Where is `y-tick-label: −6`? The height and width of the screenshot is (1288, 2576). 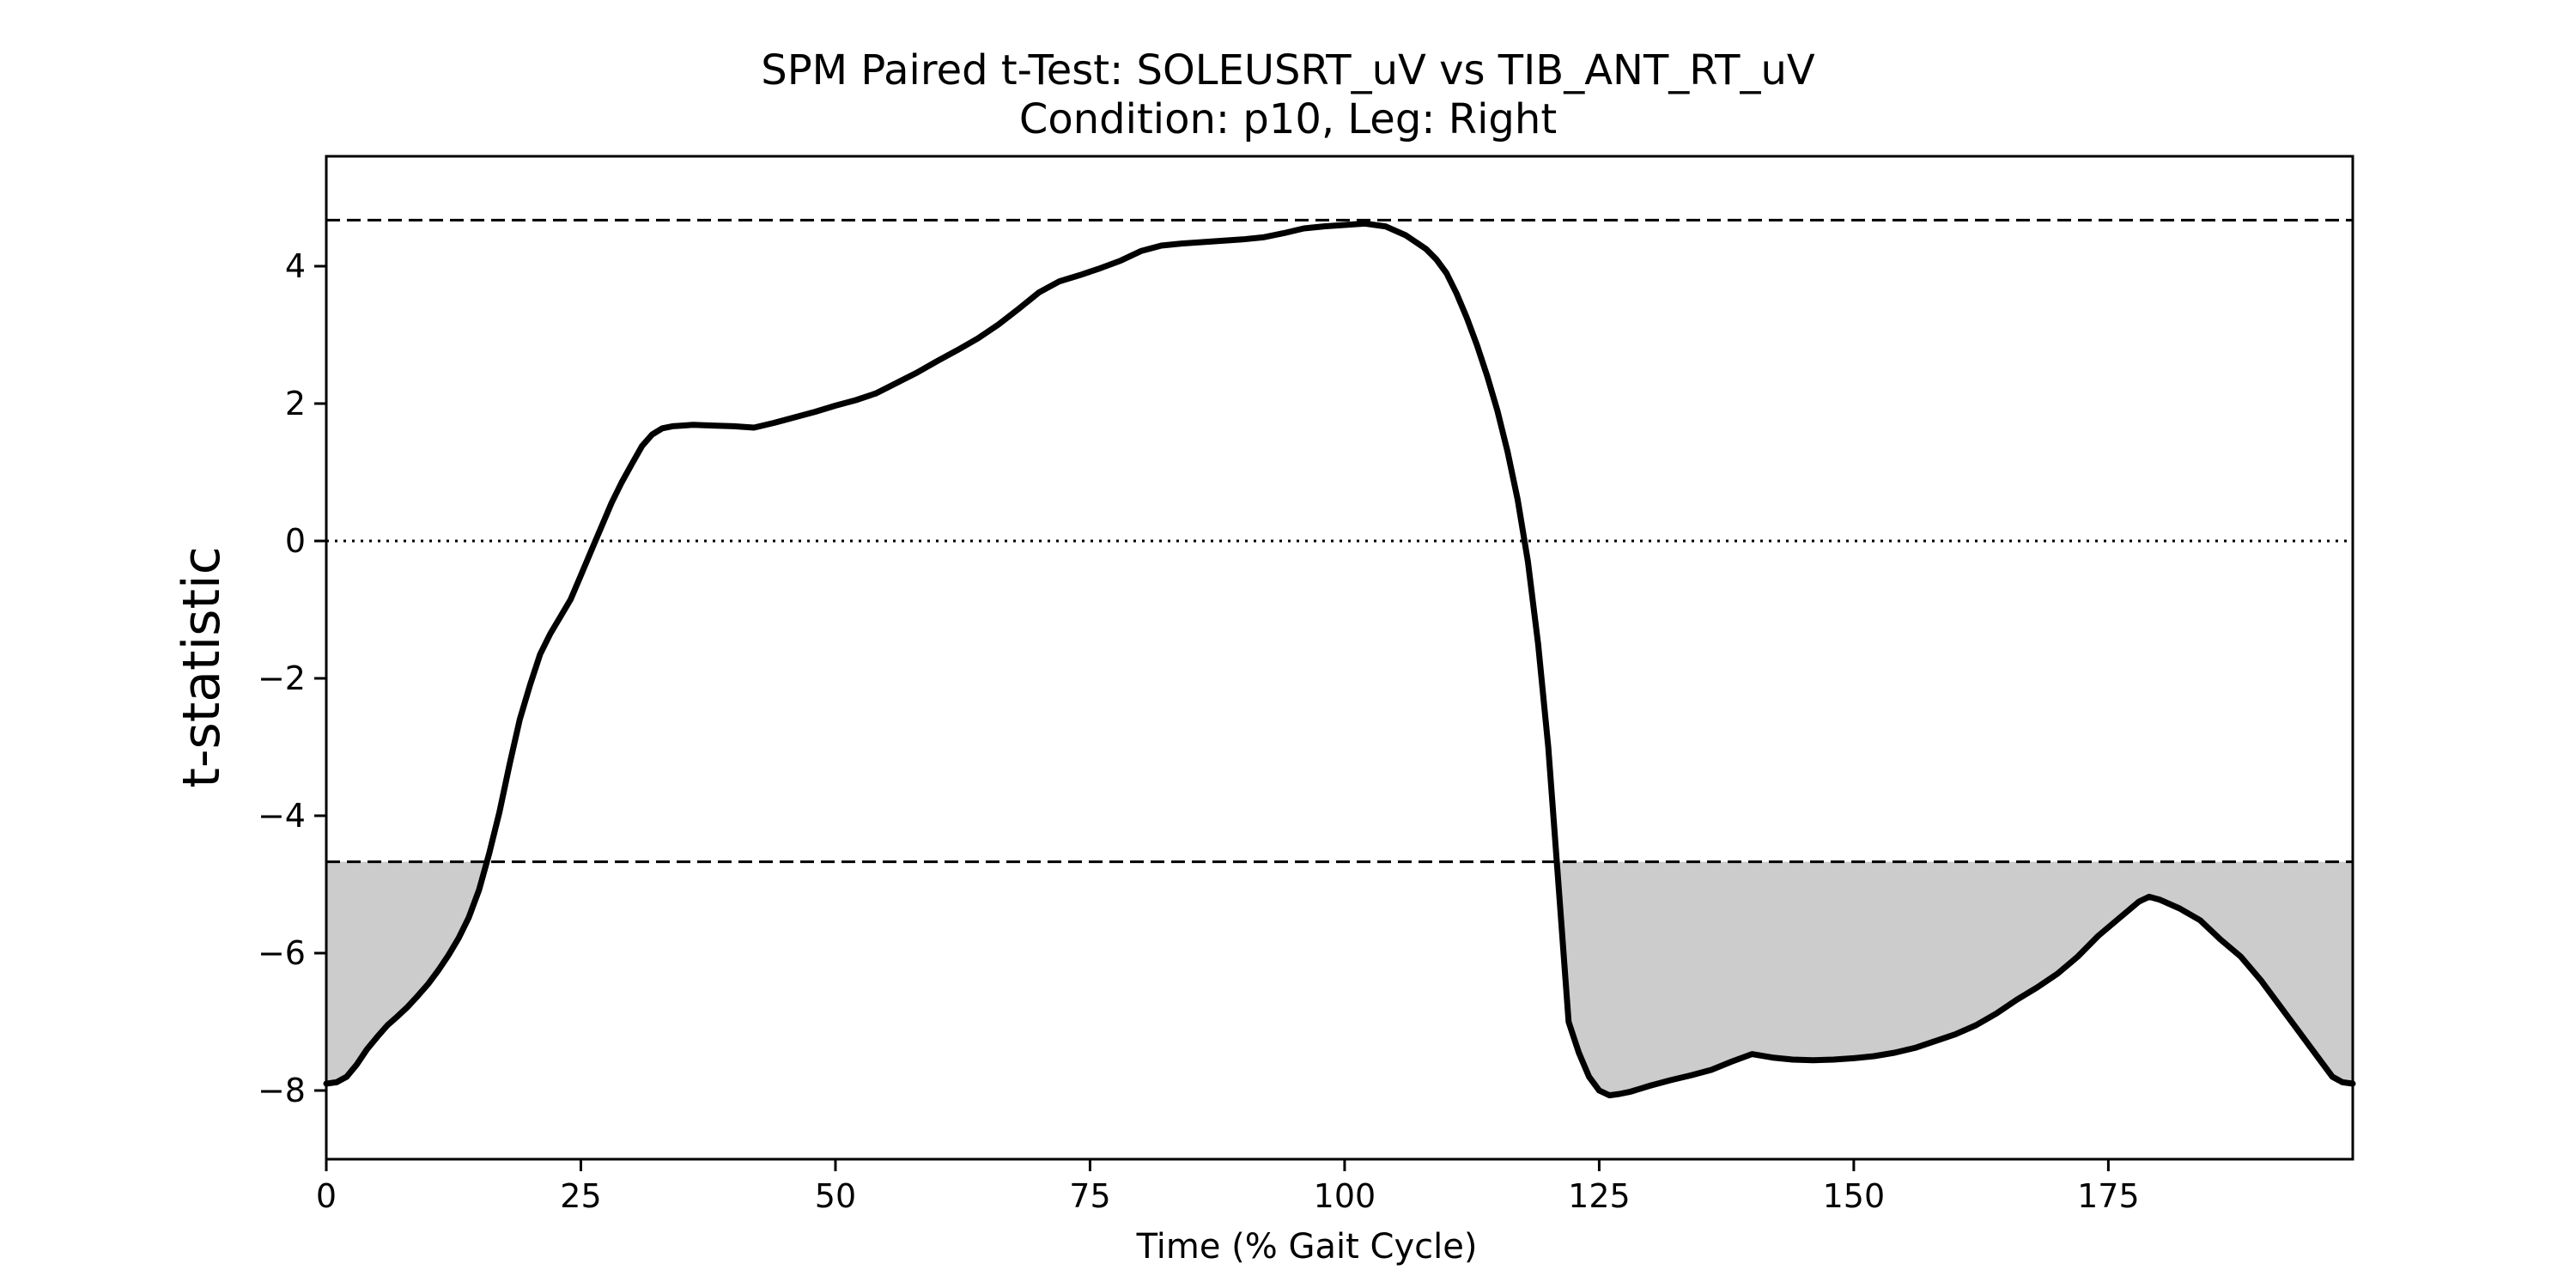 y-tick-label: −6 is located at coordinates (282, 953).